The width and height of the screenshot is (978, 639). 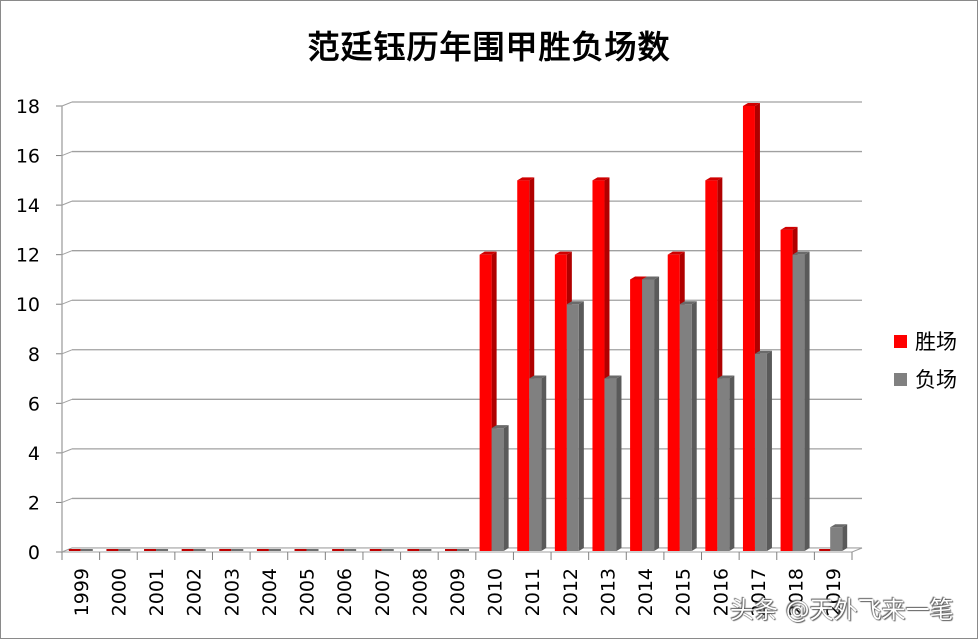 I want to click on svg-text: 6, so click(x=34, y=404).